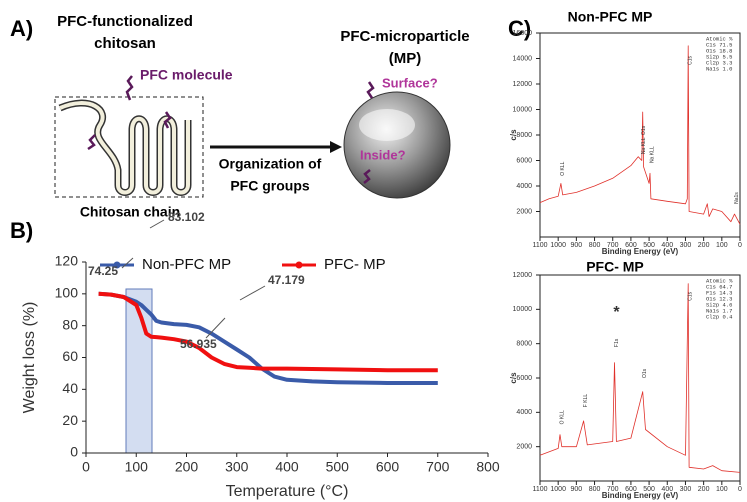  What do you see at coordinates (387, 125) in the screenshot?
I see `highlight` at bounding box center [387, 125].